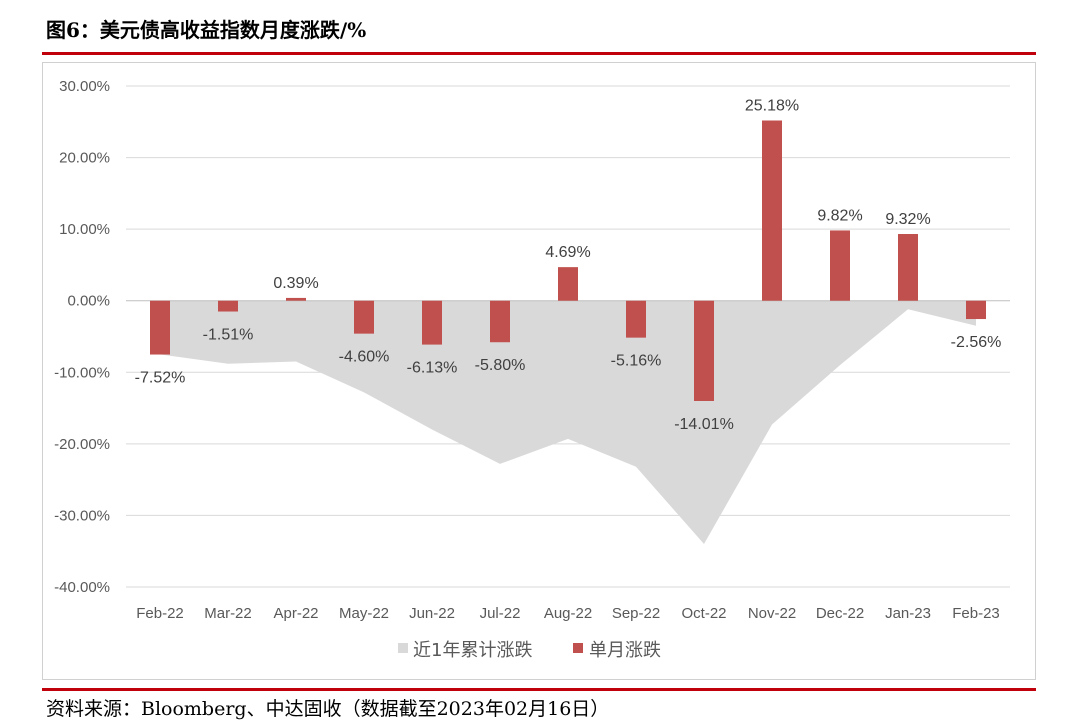 The height and width of the screenshot is (722, 1080). I want to click on y-tick-label: -20.00%, so click(82, 444).